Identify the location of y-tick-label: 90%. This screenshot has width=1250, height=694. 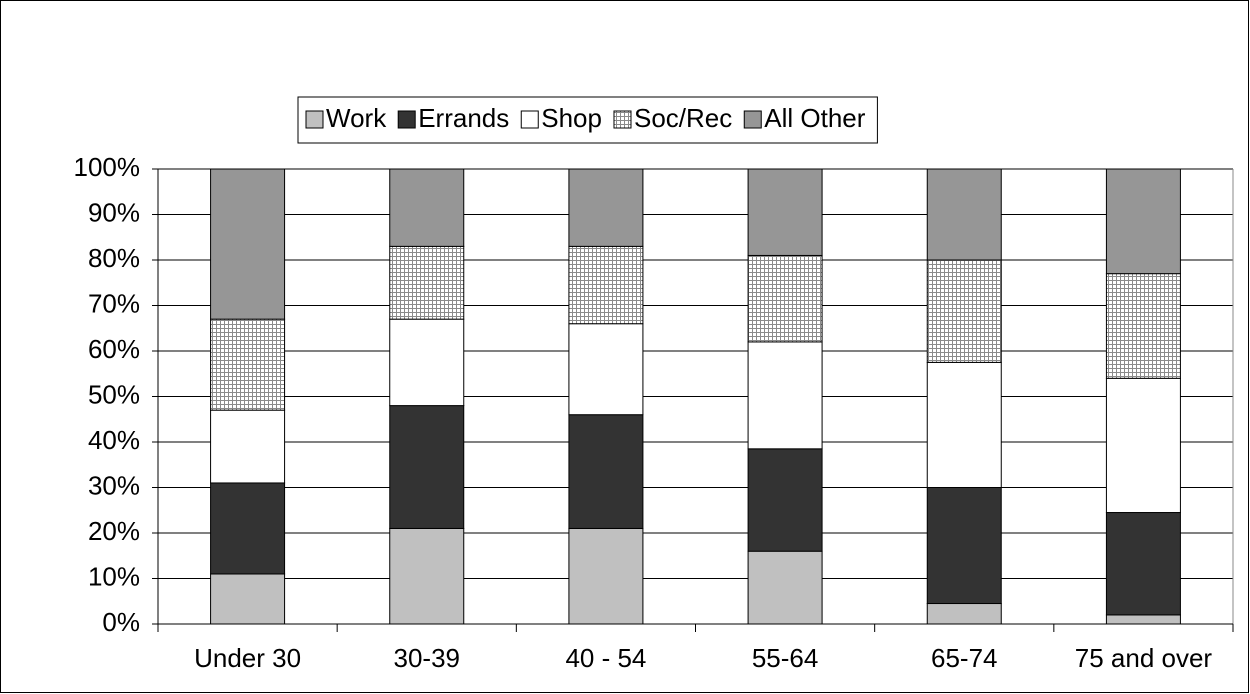
(114, 212).